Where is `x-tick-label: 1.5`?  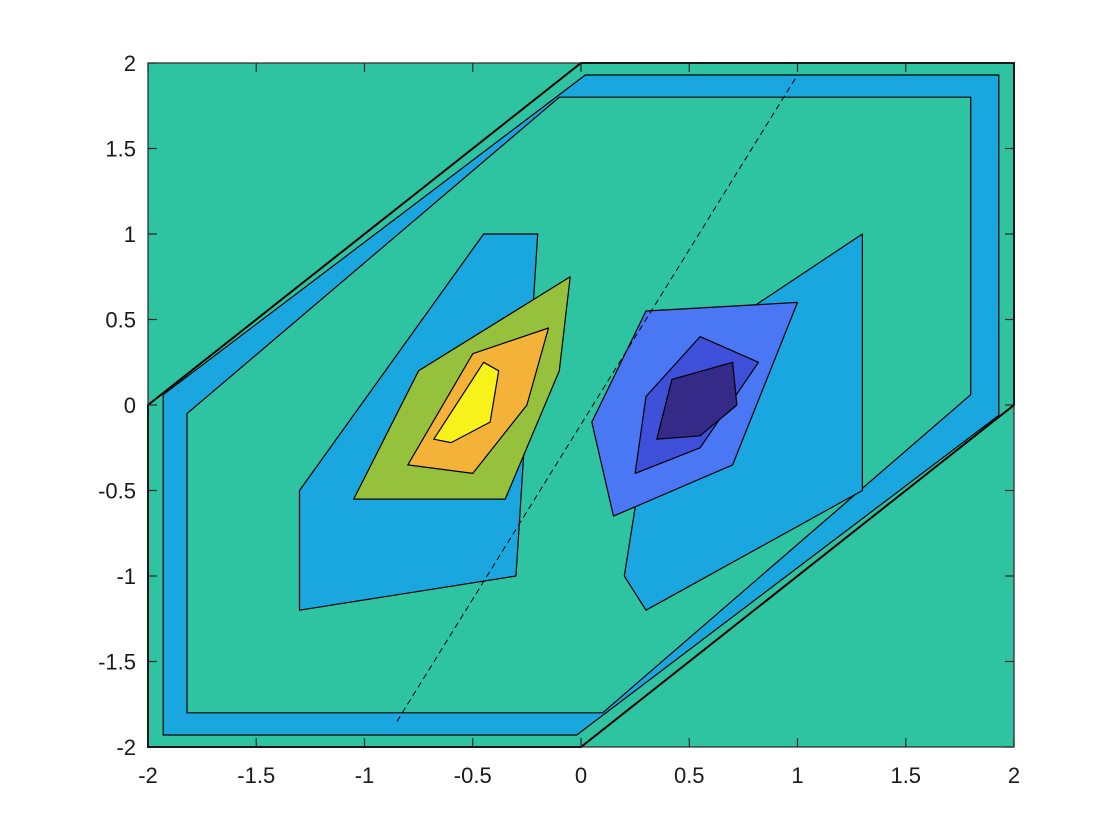 x-tick-label: 1.5 is located at coordinates (905, 775).